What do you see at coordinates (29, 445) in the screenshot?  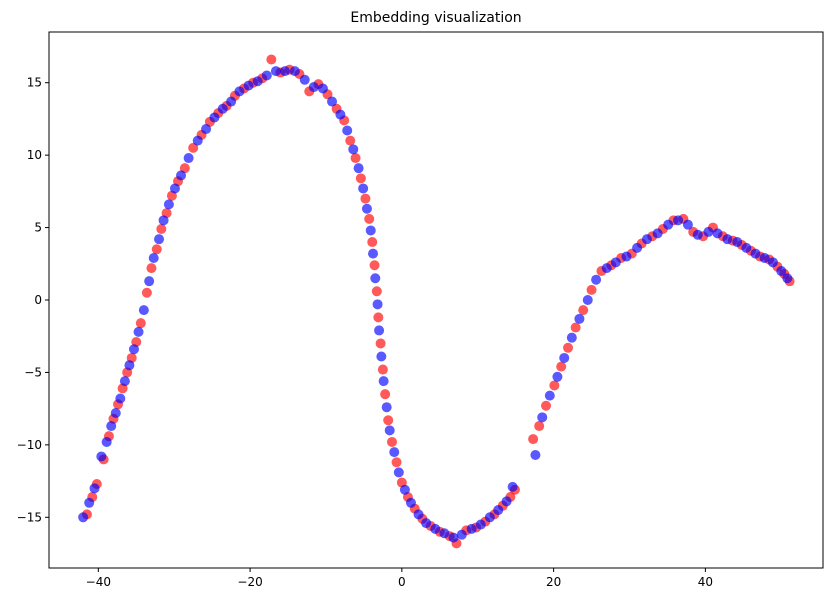 I see `y-tick-label: −10` at bounding box center [29, 445].